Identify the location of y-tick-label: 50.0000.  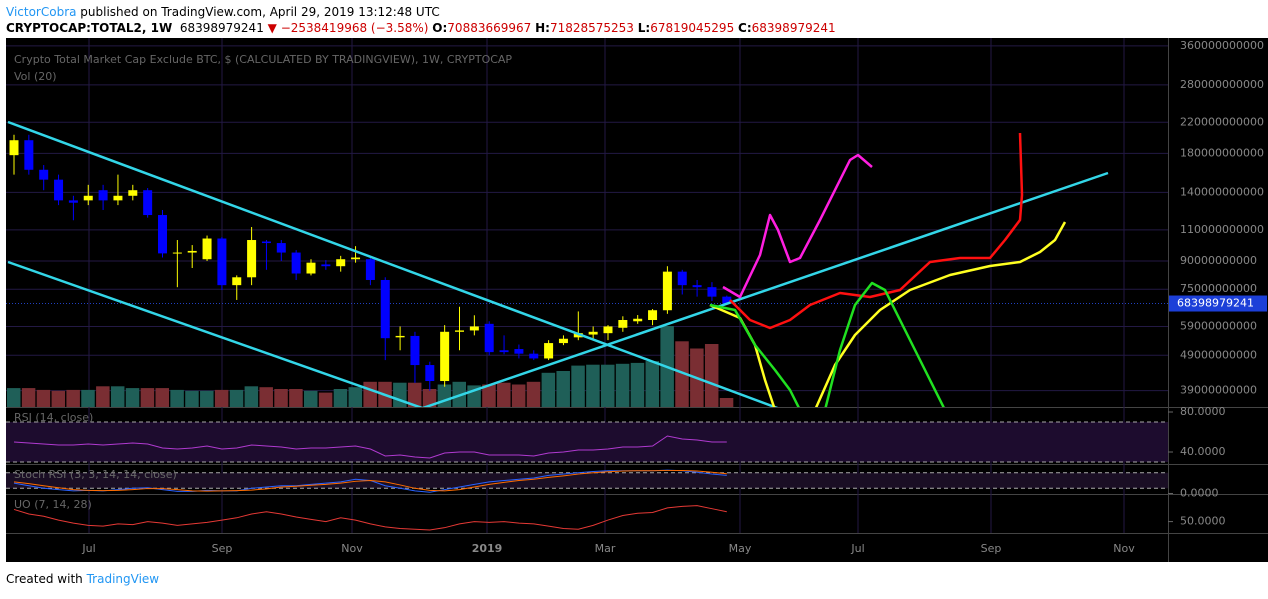
(1203, 521).